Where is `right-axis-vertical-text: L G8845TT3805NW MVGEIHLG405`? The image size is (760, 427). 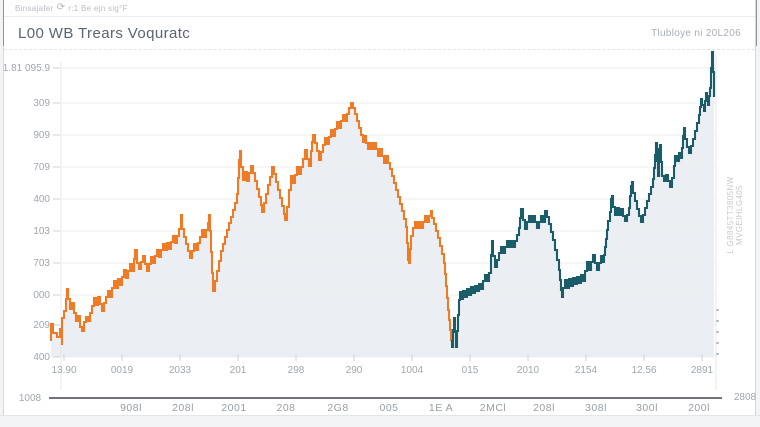 right-axis-vertical-text: L G8845TT3805NW MVGEIHLG405 is located at coordinates (735, 214).